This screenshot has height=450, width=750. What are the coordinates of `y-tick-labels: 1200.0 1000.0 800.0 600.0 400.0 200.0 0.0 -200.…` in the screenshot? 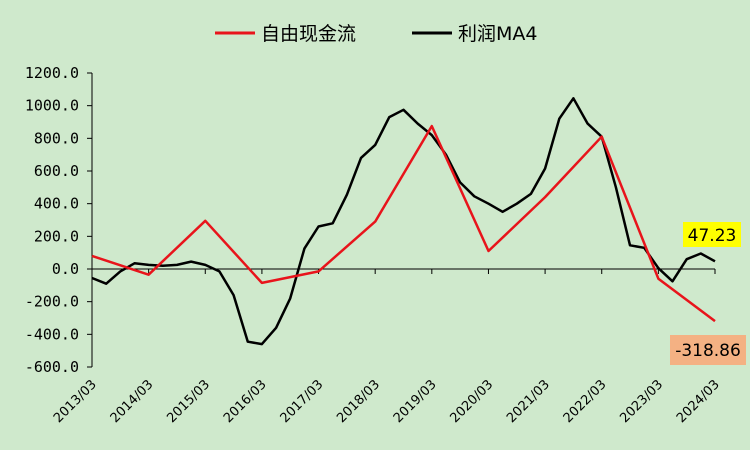 It's located at (52, 220).